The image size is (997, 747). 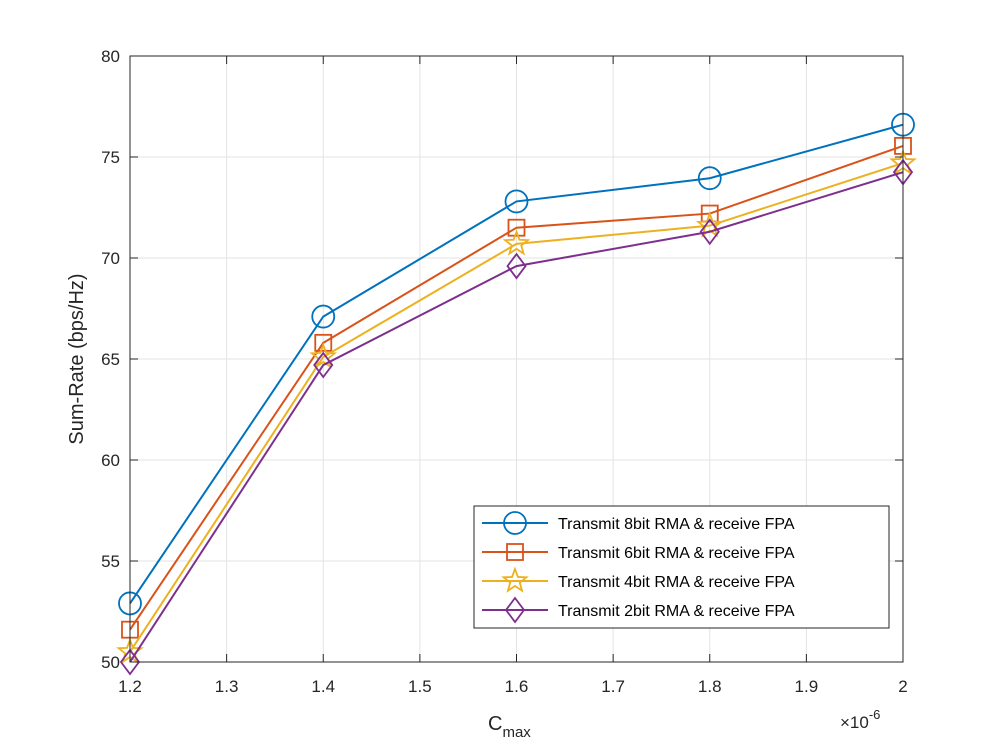 I want to click on legend-marker-circle, so click(x=515, y=523).